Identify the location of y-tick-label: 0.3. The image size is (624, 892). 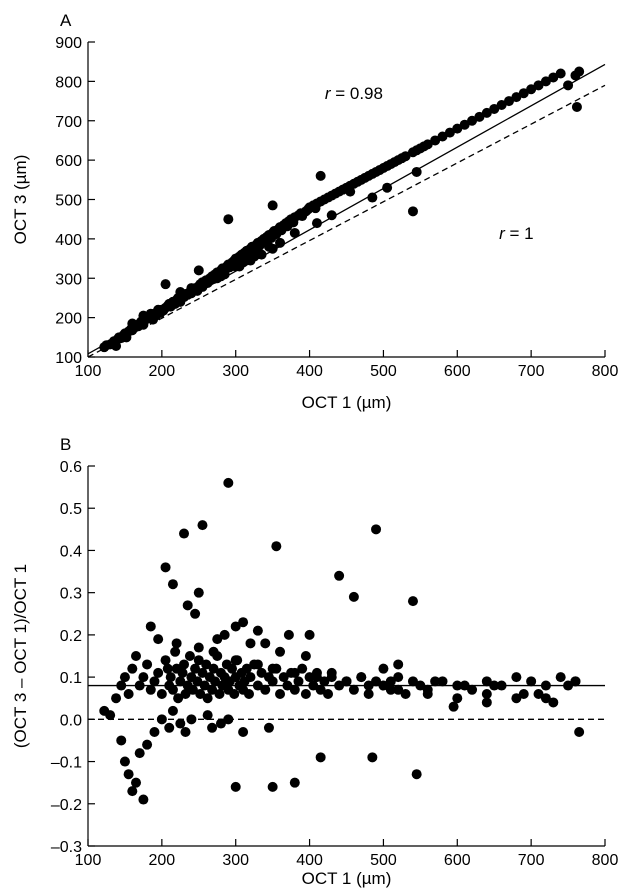
(71, 594).